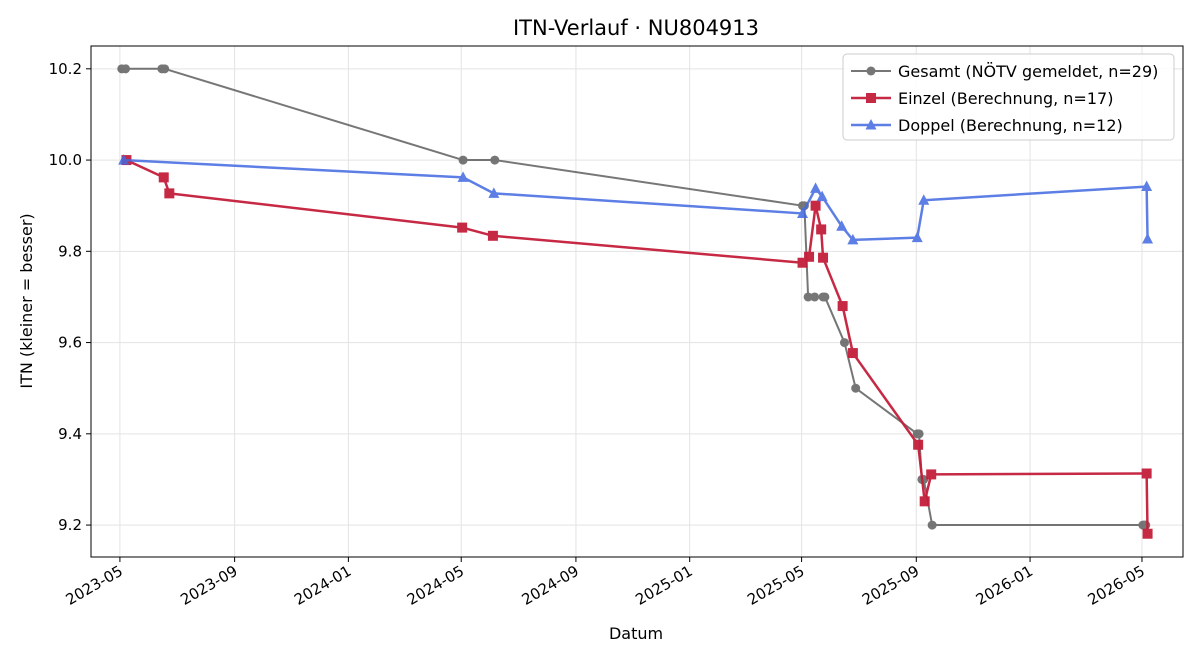 This screenshot has height=660, width=1200. I want to click on y-tick-label: 10.0, so click(65, 160).